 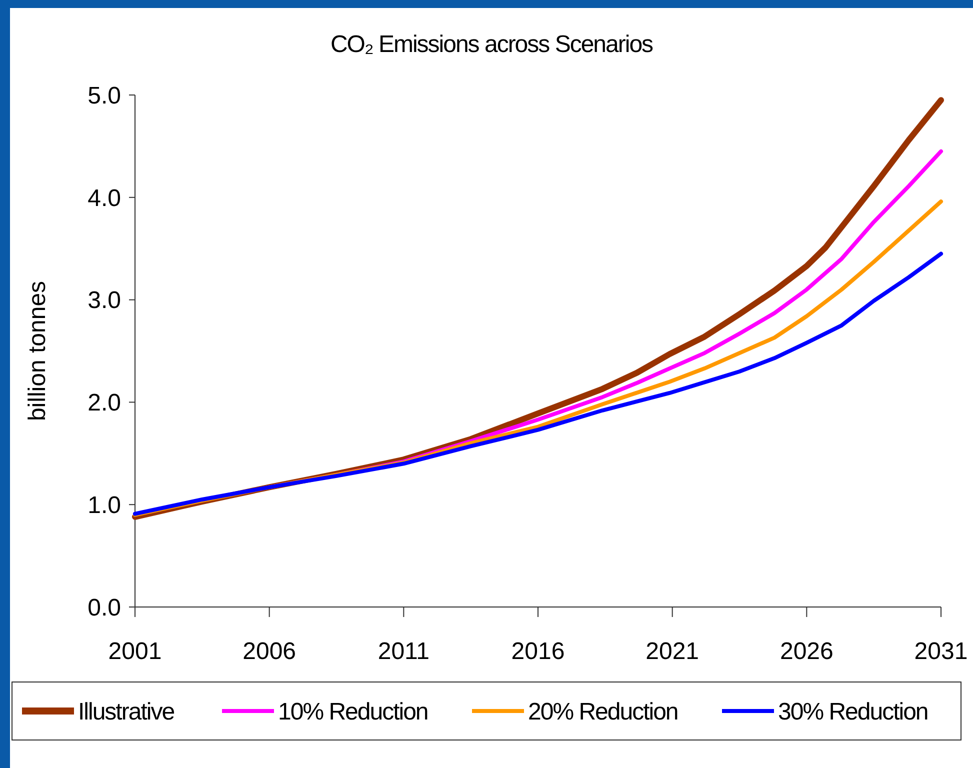 I want to click on legend-label: 10% Reduction, so click(x=353, y=712).